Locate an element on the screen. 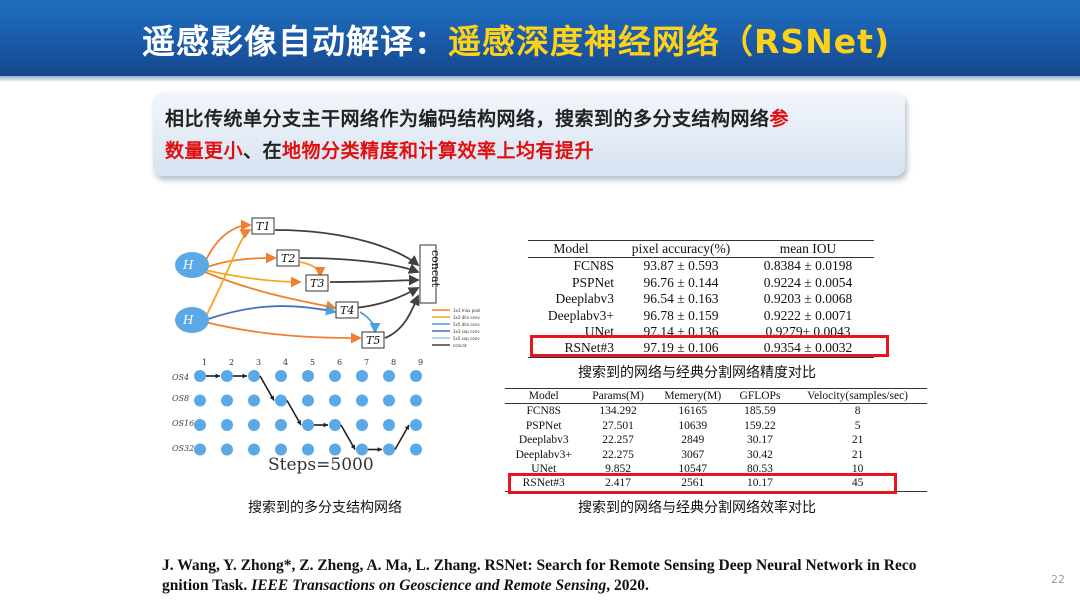 The height and width of the screenshot is (608, 1080). table-cell: FCN8S is located at coordinates (543, 411).